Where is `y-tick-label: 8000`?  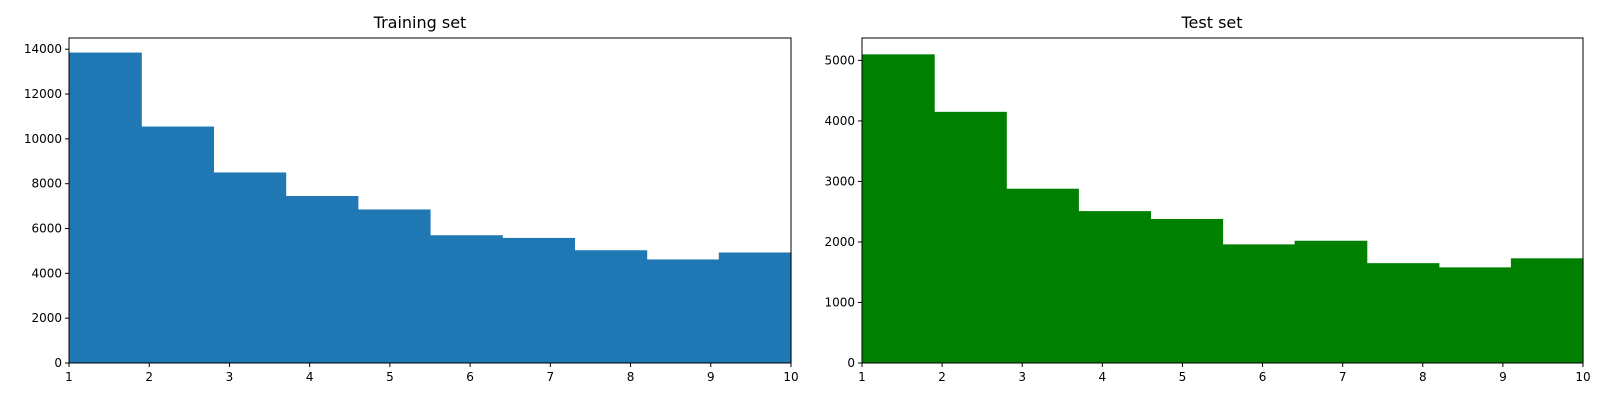 y-tick-label: 8000 is located at coordinates (46, 184).